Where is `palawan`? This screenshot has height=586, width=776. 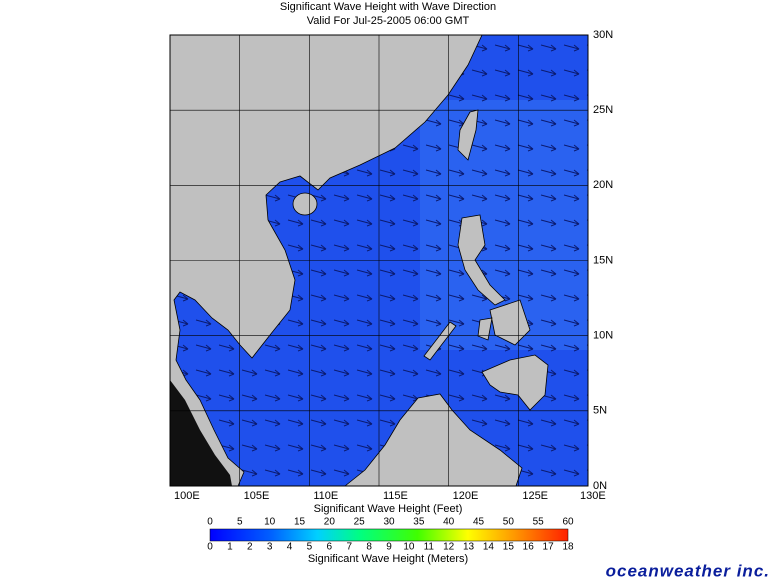
palawan is located at coordinates (440, 341).